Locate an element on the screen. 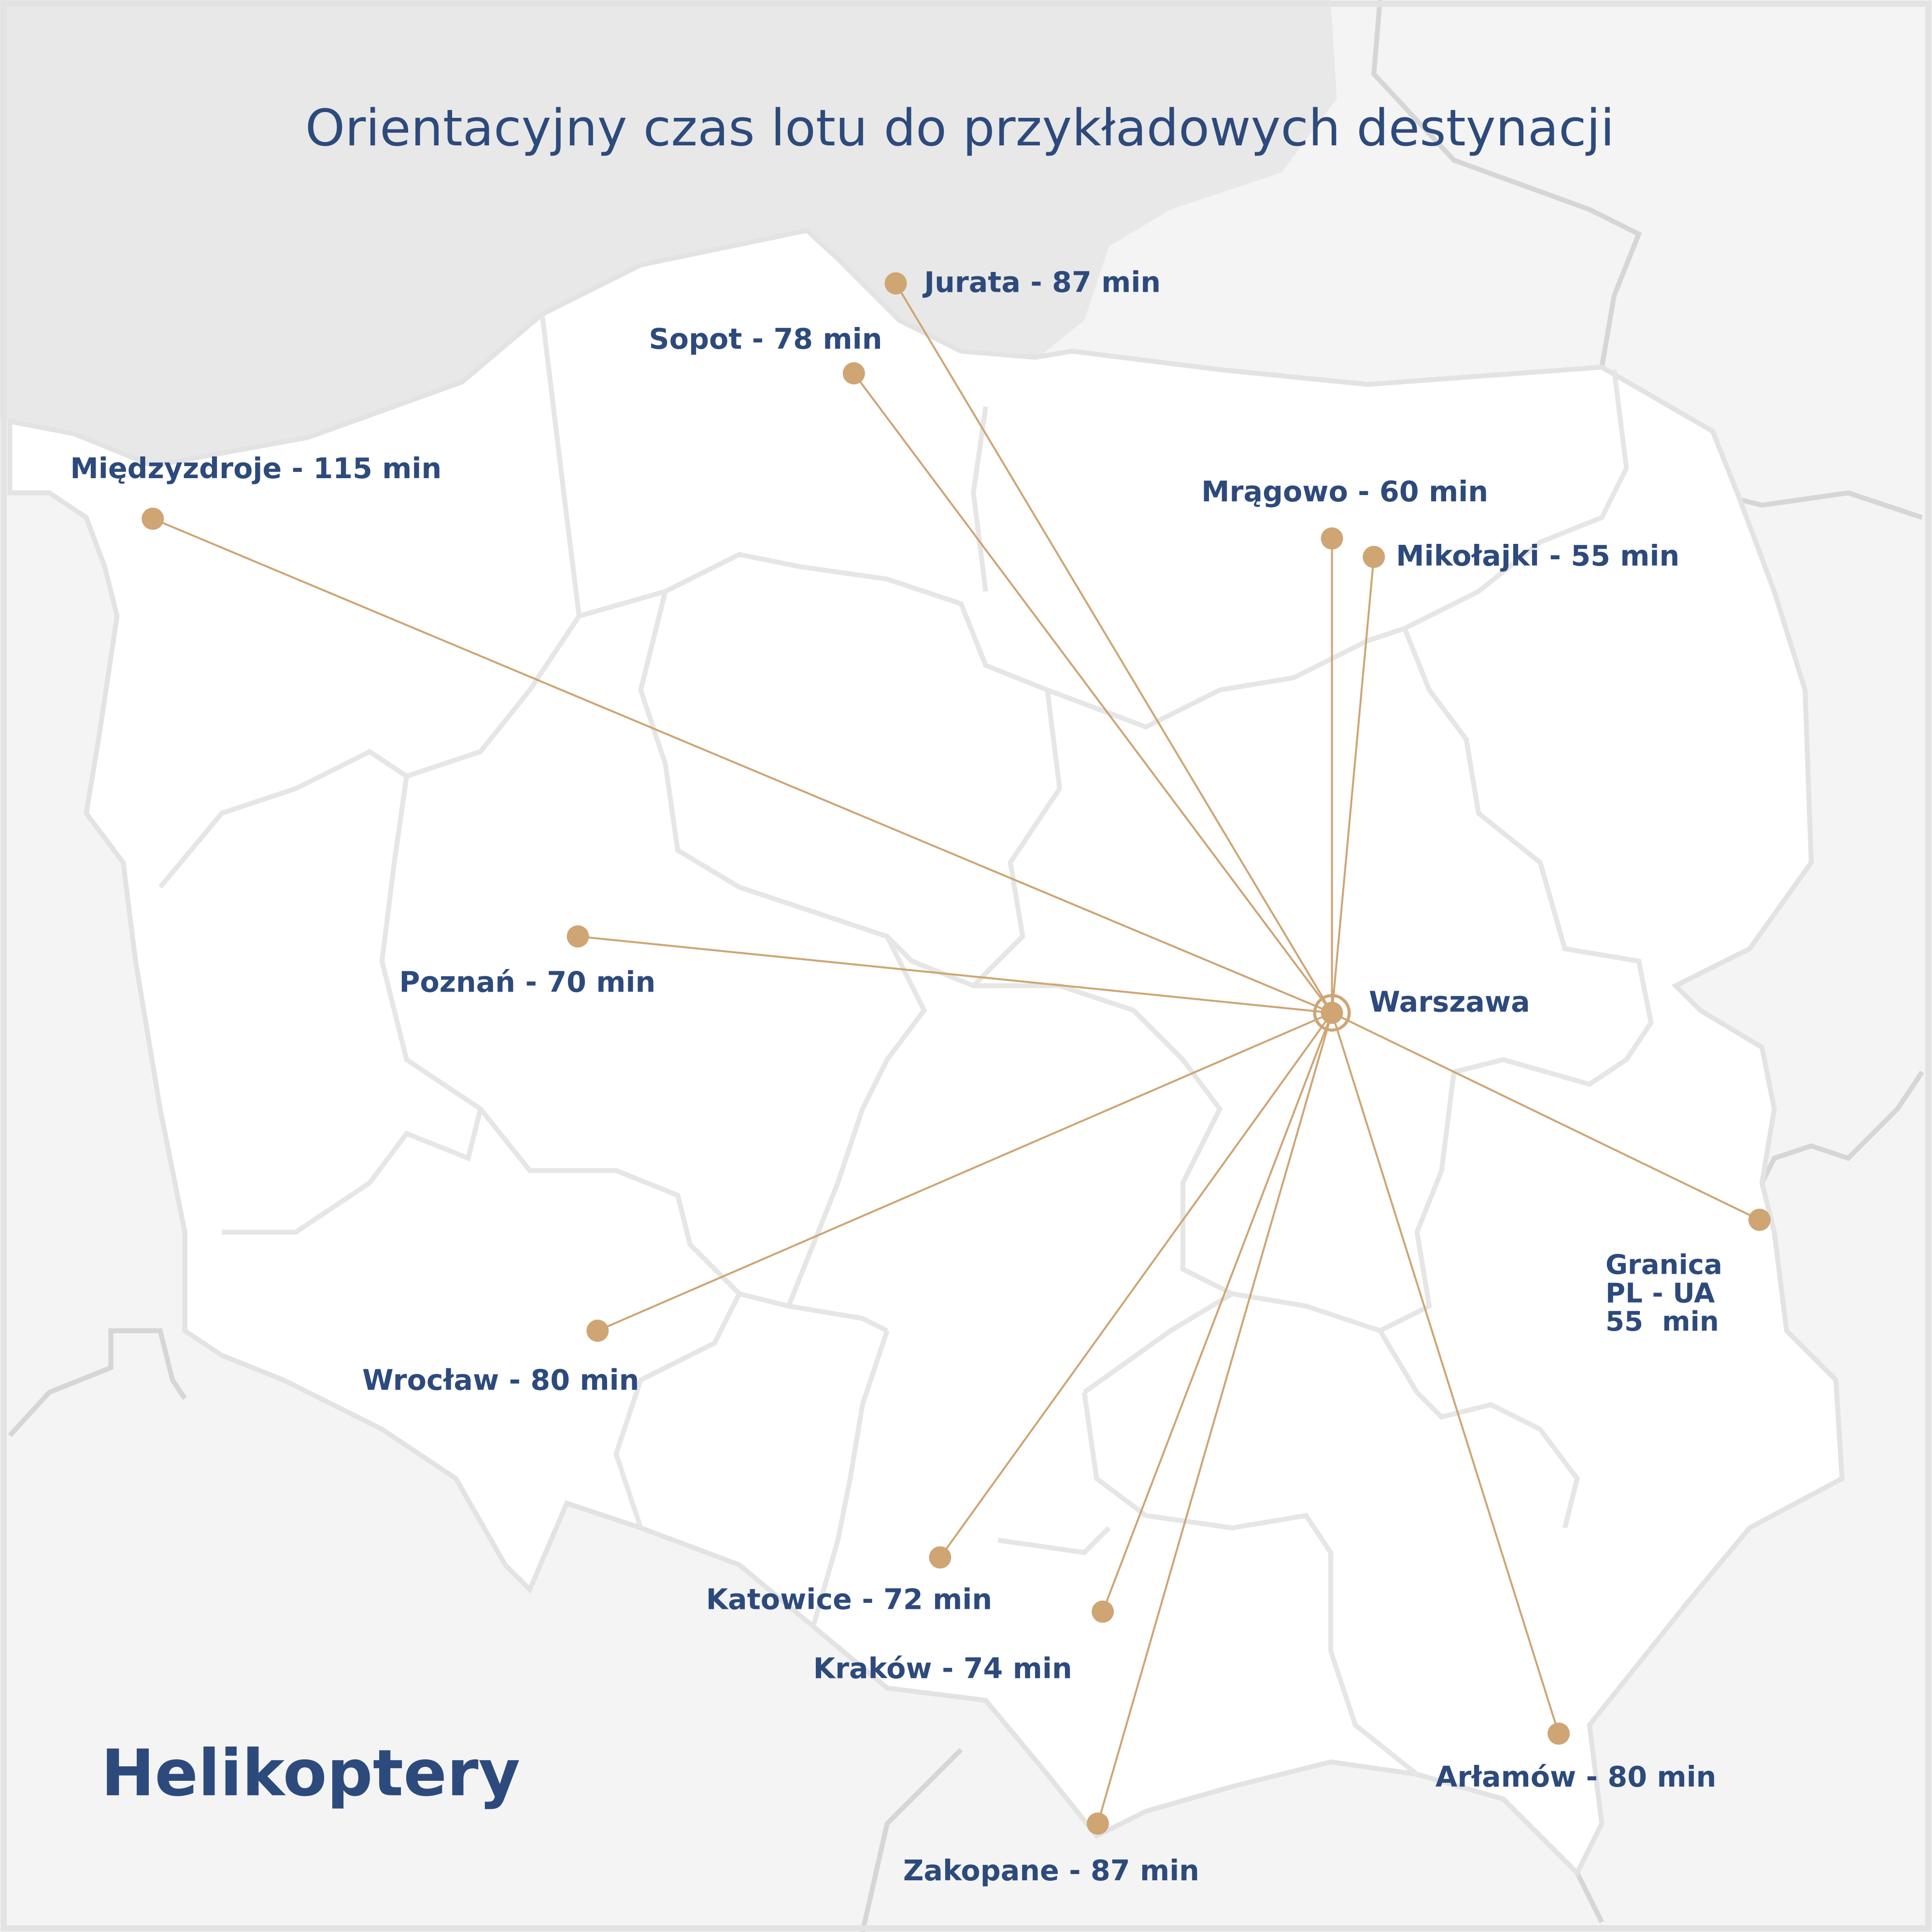 Image resolution: width=1932 pixels, height=1932 pixels. route-line-poznan is located at coordinates (955, 974).